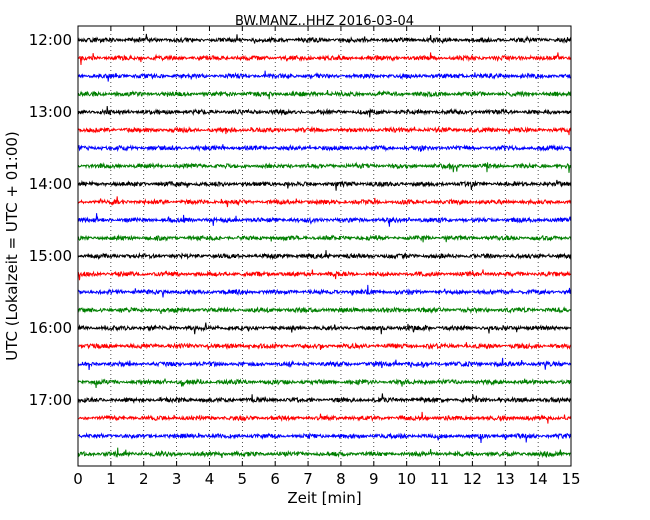 The height and width of the screenshot is (520, 650). Describe the element at coordinates (472, 479) in the screenshot. I see `x-tick-label: 12` at that location.